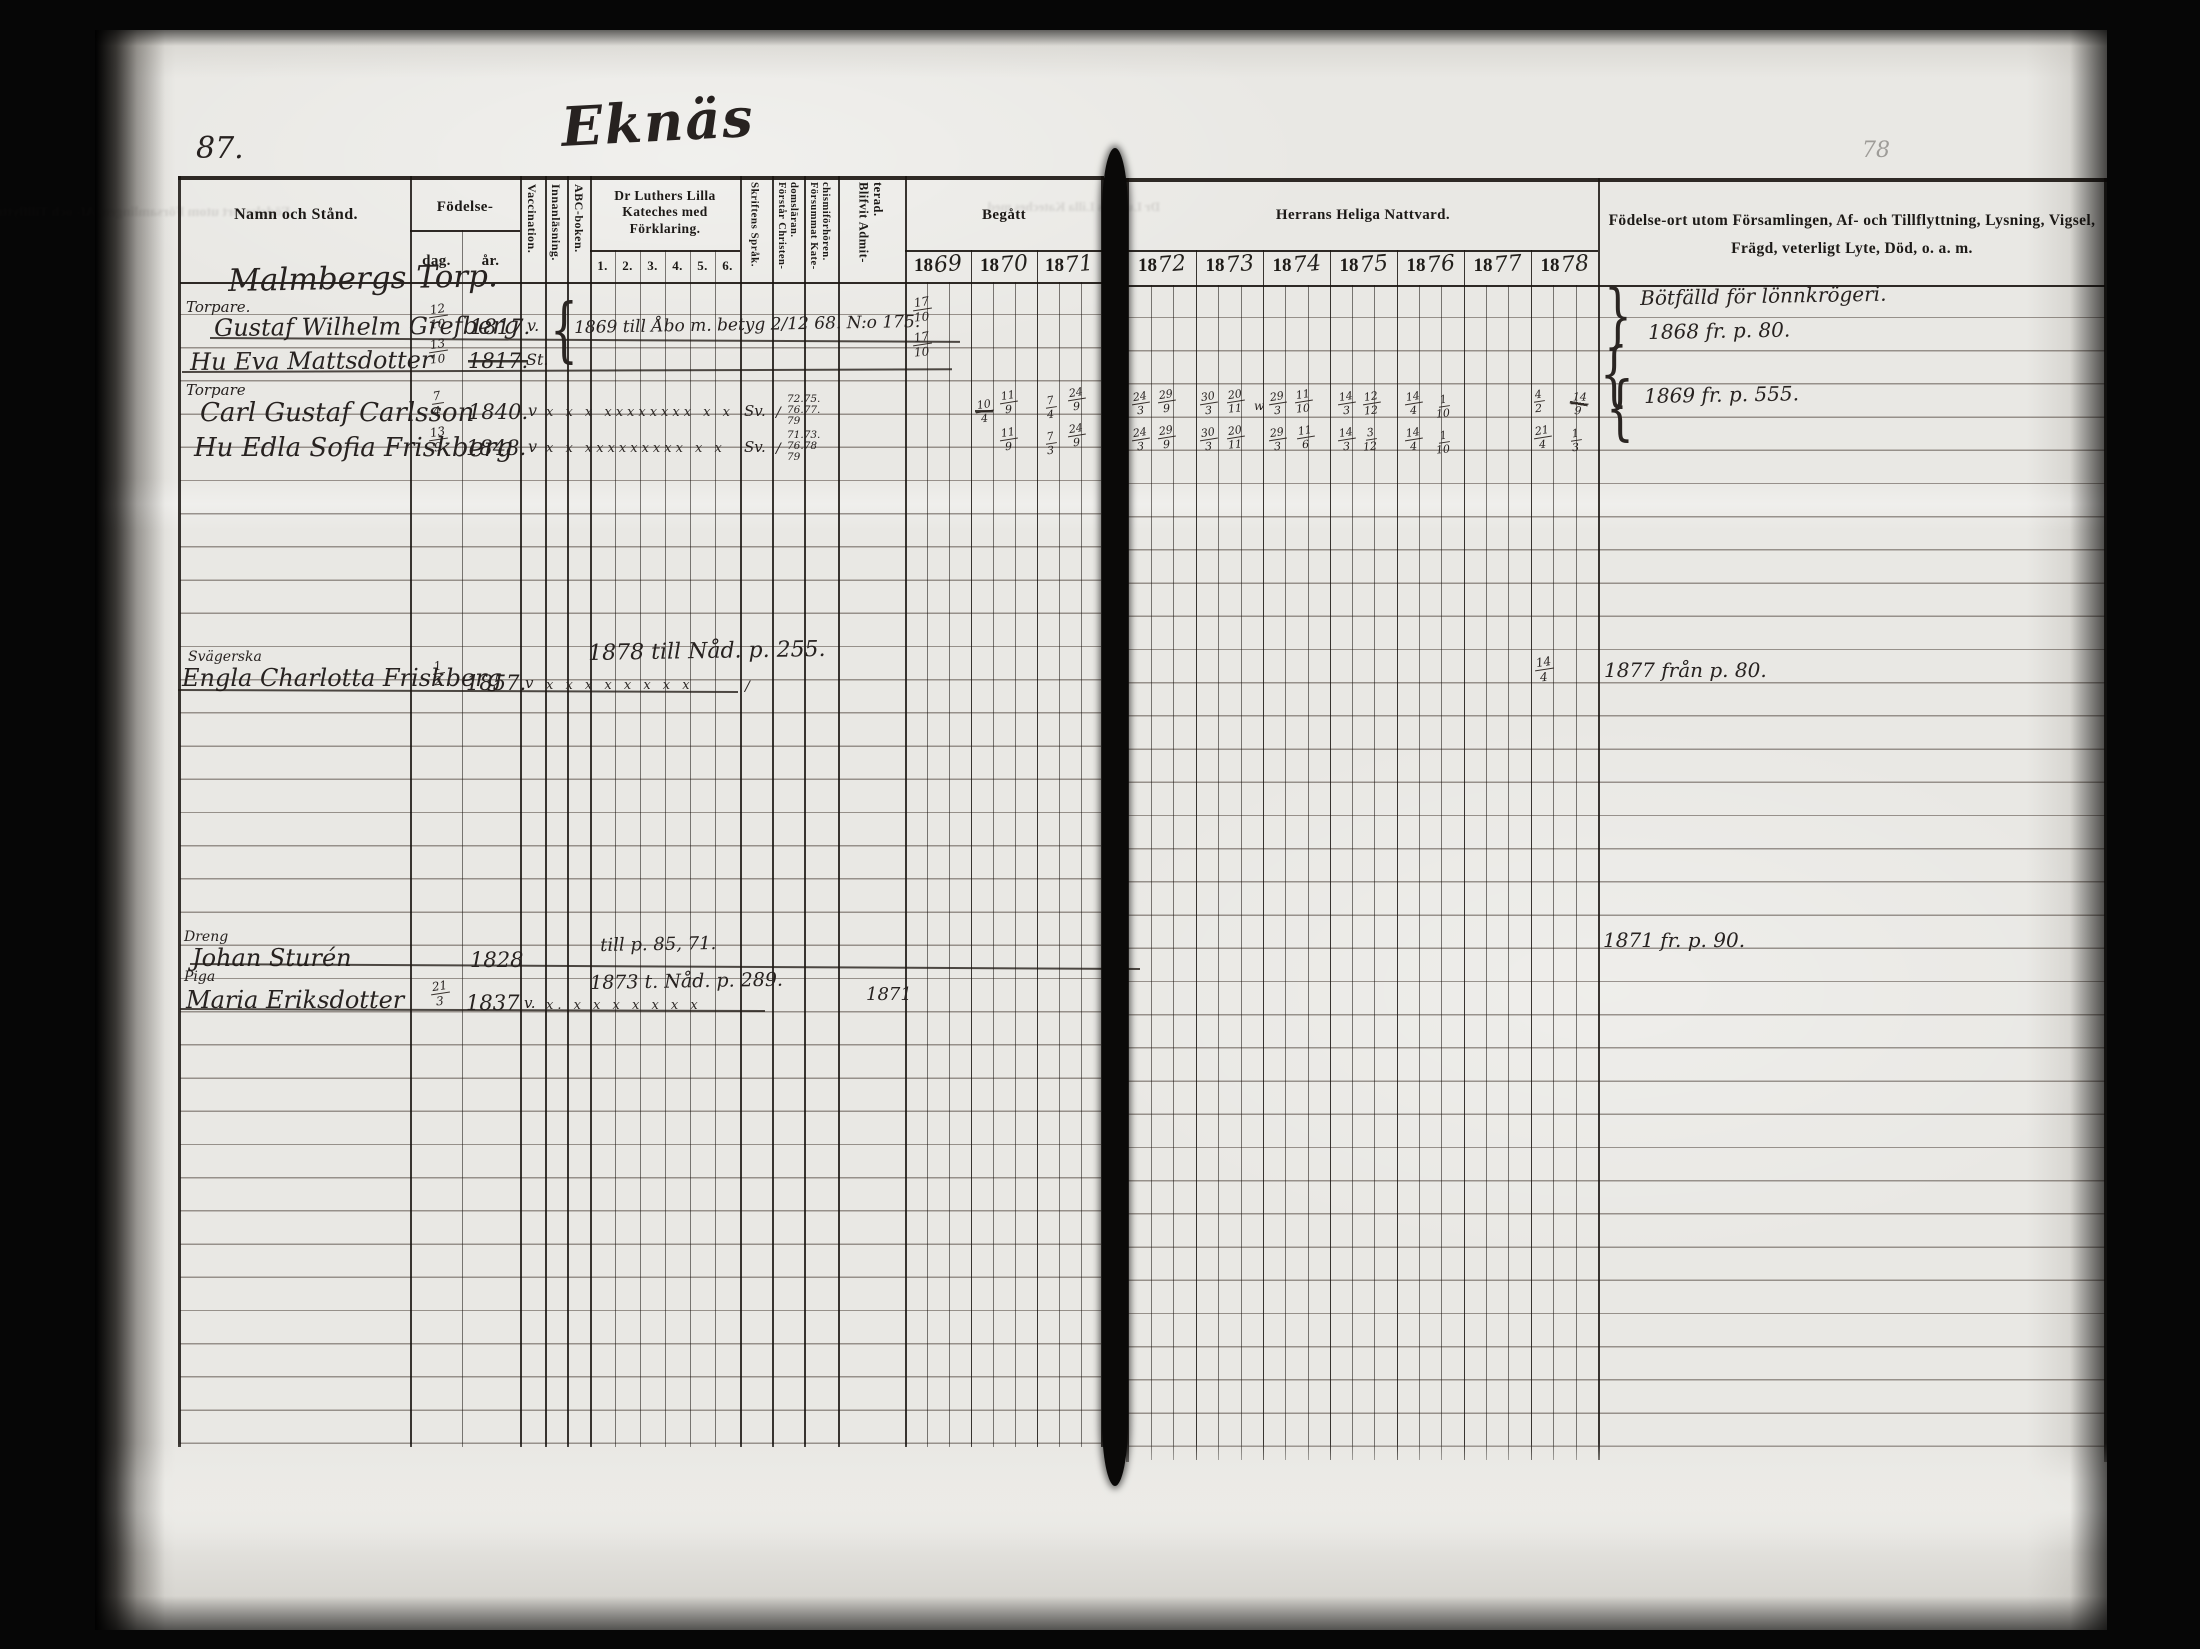 This screenshot has height=1649, width=2200. What do you see at coordinates (1346, 439) in the screenshot?
I see `comm-1875-row4-a: 14 3` at bounding box center [1346, 439].